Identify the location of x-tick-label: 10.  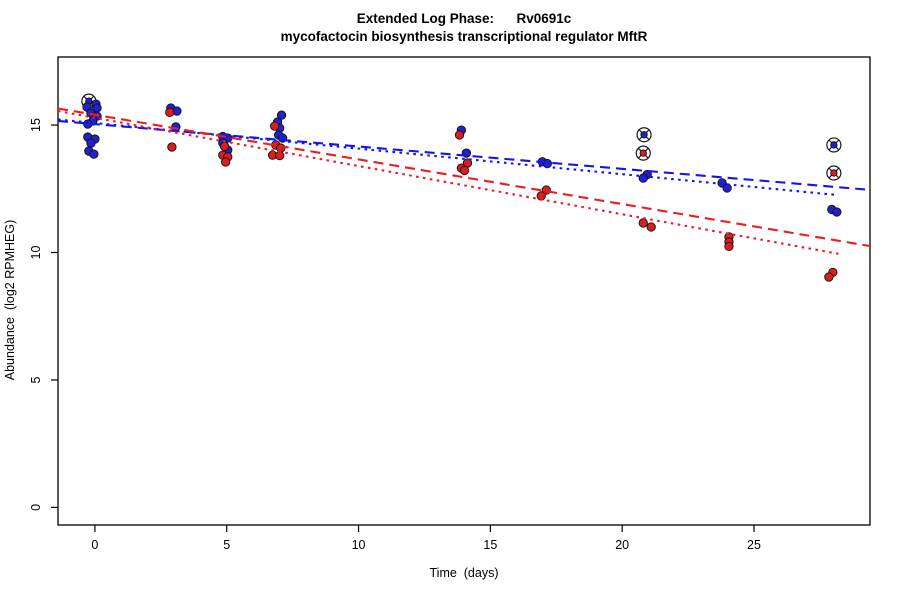
(359, 545).